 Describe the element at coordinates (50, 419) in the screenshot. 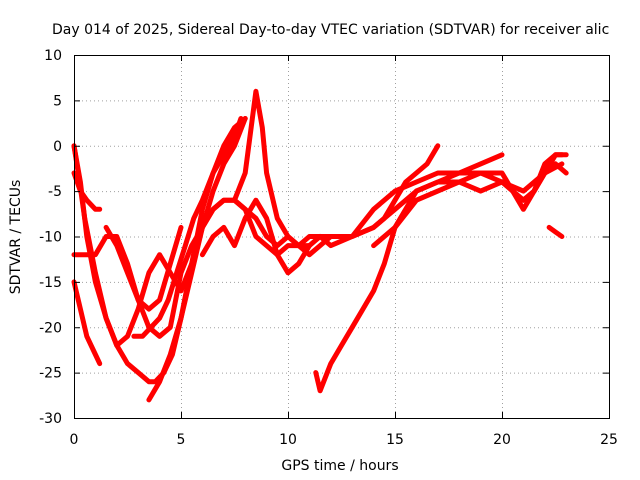

I see `y-tick-label: -30` at that location.